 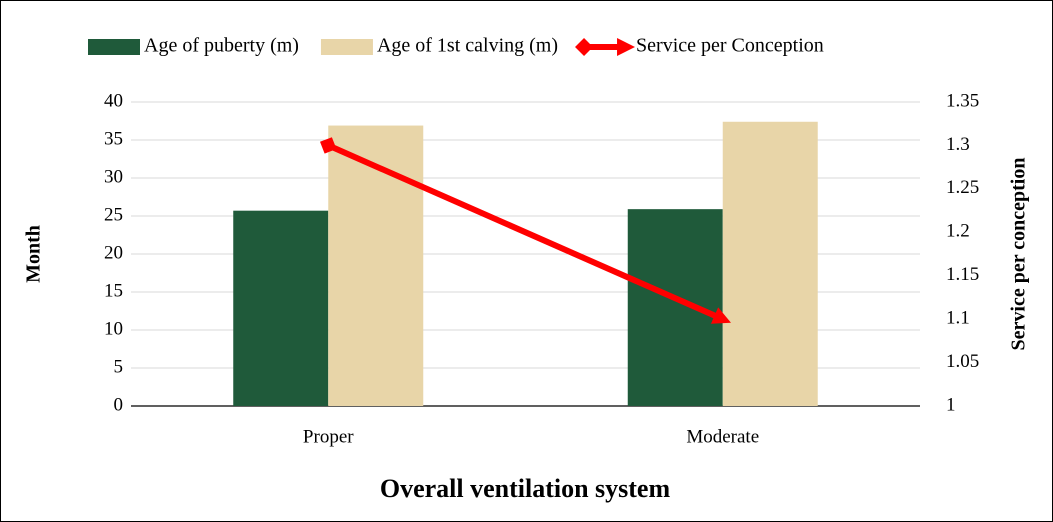 What do you see at coordinates (467, 46) in the screenshot?
I see `legend-label: Age of 1st calving (m)` at bounding box center [467, 46].